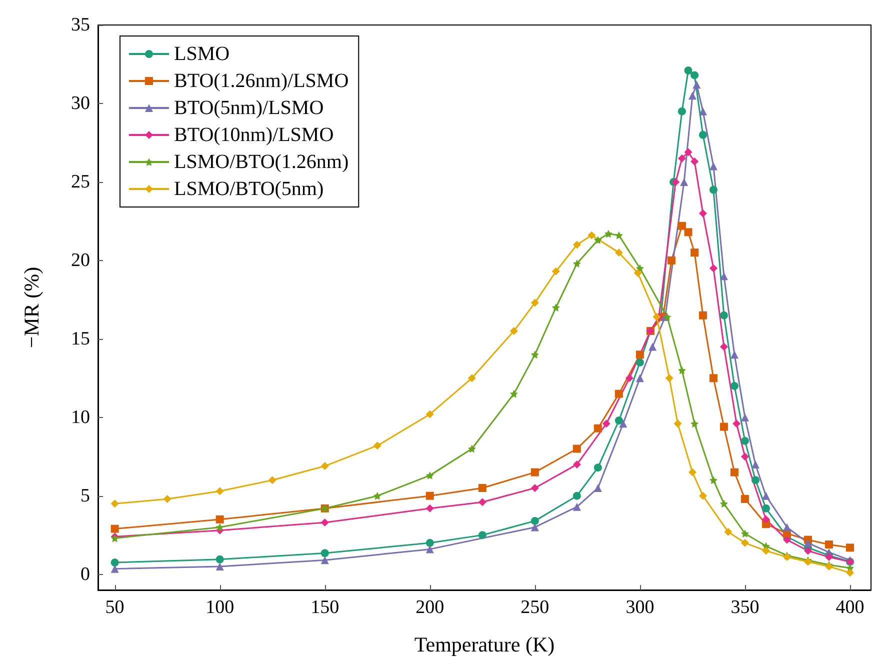 The image size is (881, 670). Describe the element at coordinates (85, 574) in the screenshot. I see `y-tick-label: 0` at that location.